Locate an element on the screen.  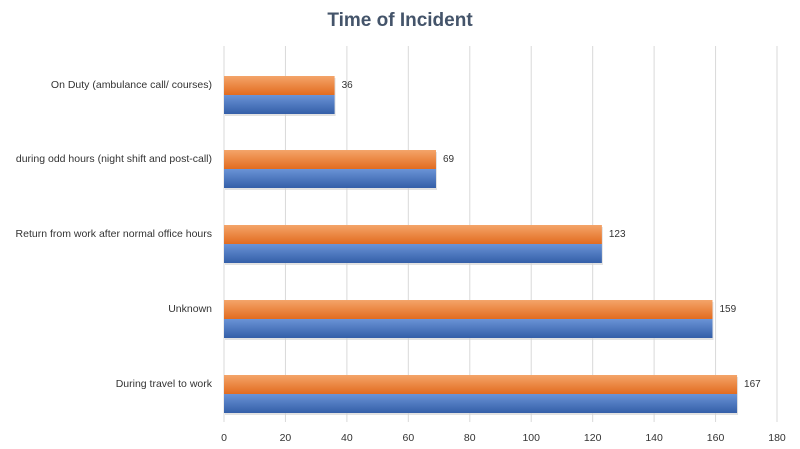
data-label: 36 is located at coordinates (348, 85).